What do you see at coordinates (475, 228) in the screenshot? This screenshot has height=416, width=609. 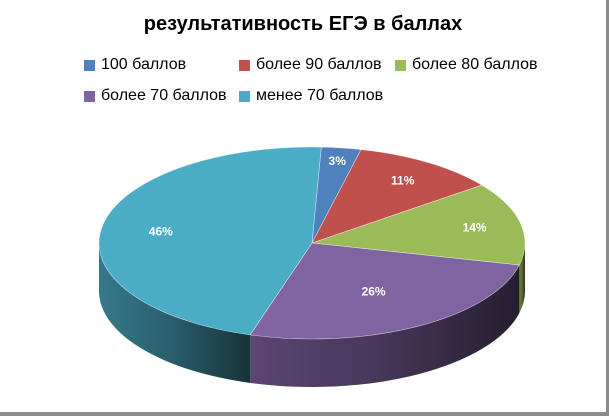 I see `data-label-over-80: 14%` at bounding box center [475, 228].